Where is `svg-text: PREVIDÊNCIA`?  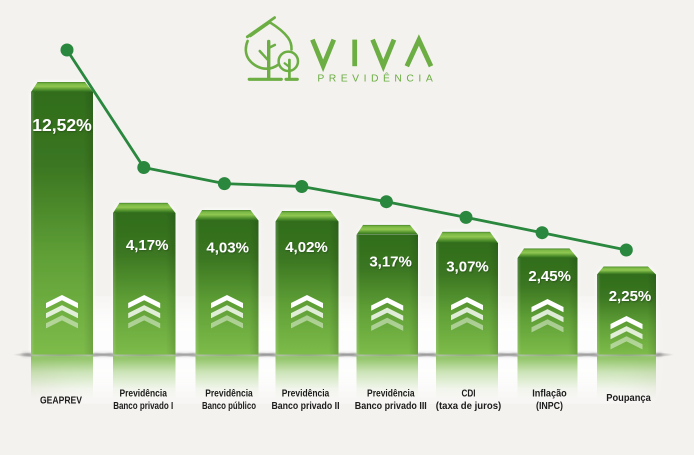
svg-text: PREVIDÊNCIA is located at coordinates (377, 78).